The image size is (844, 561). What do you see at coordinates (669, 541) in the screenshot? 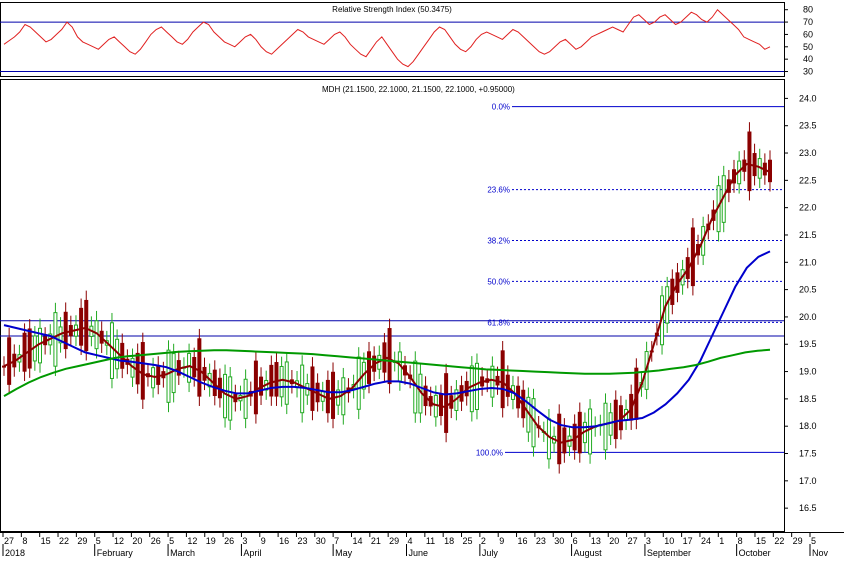
I see `x-tick-label: 10` at bounding box center [669, 541].